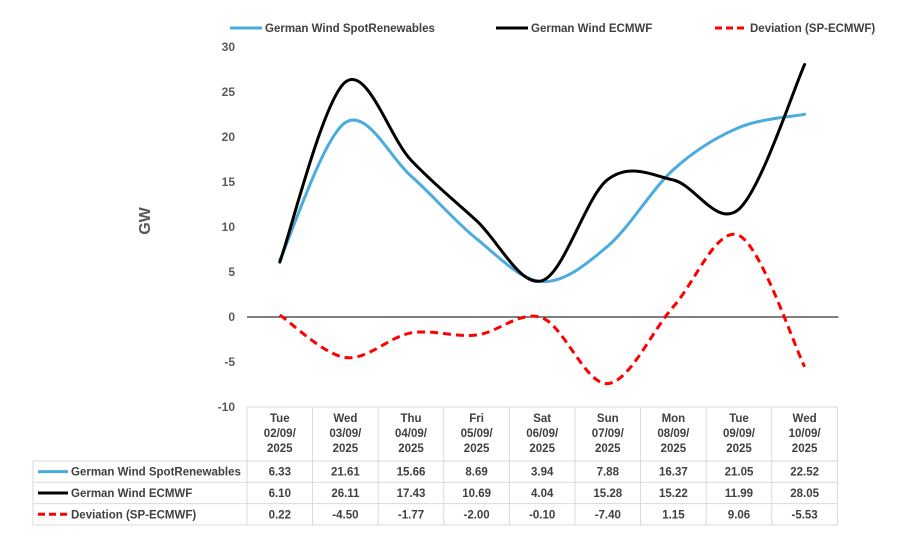 The width and height of the screenshot is (897, 534). What do you see at coordinates (542, 473) in the screenshot?
I see `table-cell-value: 3.94` at bounding box center [542, 473].